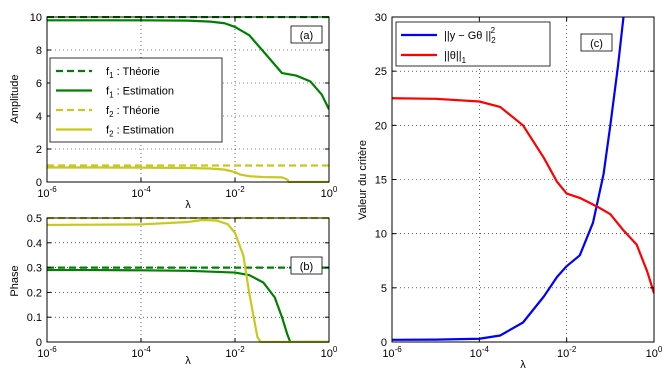  I want to click on panel-c-xlabel: λ, so click(523, 364).